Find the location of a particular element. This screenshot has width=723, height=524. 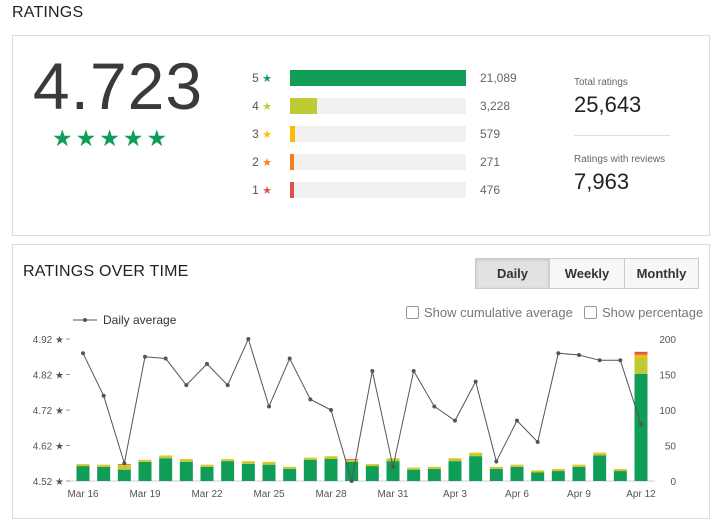

daily-button: Daily is located at coordinates (512, 273).